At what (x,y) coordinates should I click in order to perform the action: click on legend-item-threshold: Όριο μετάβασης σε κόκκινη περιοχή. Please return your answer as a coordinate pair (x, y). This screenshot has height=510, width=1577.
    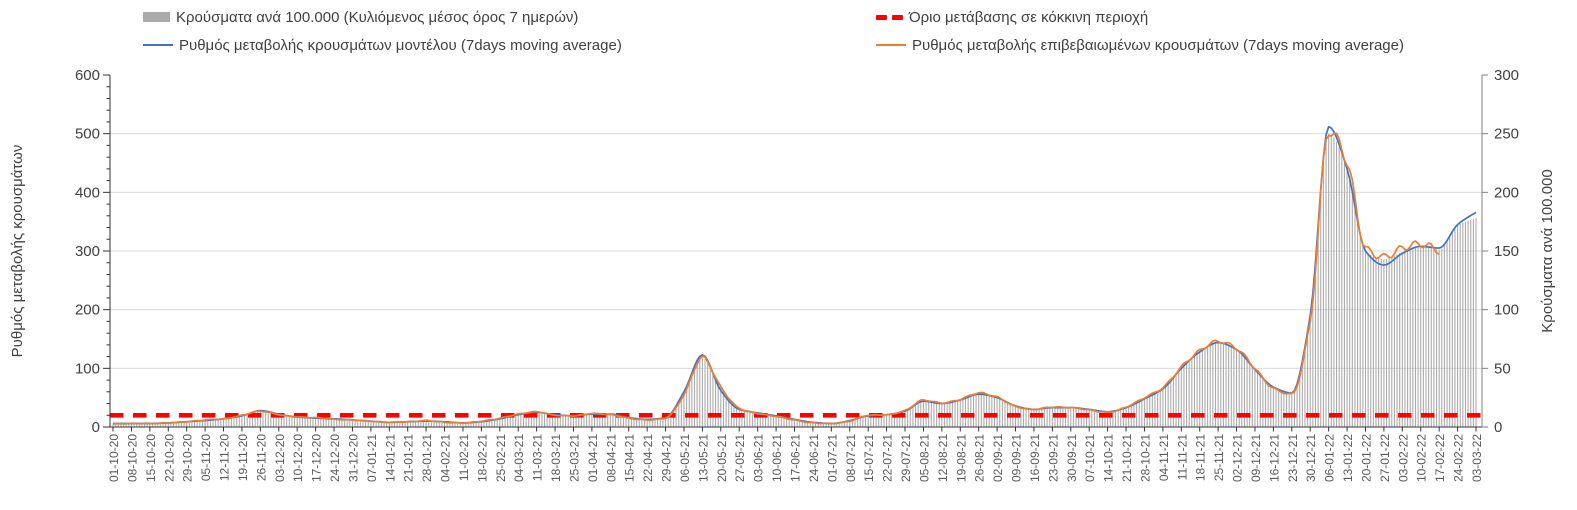
    Looking at the image, I should click on (1012, 17).